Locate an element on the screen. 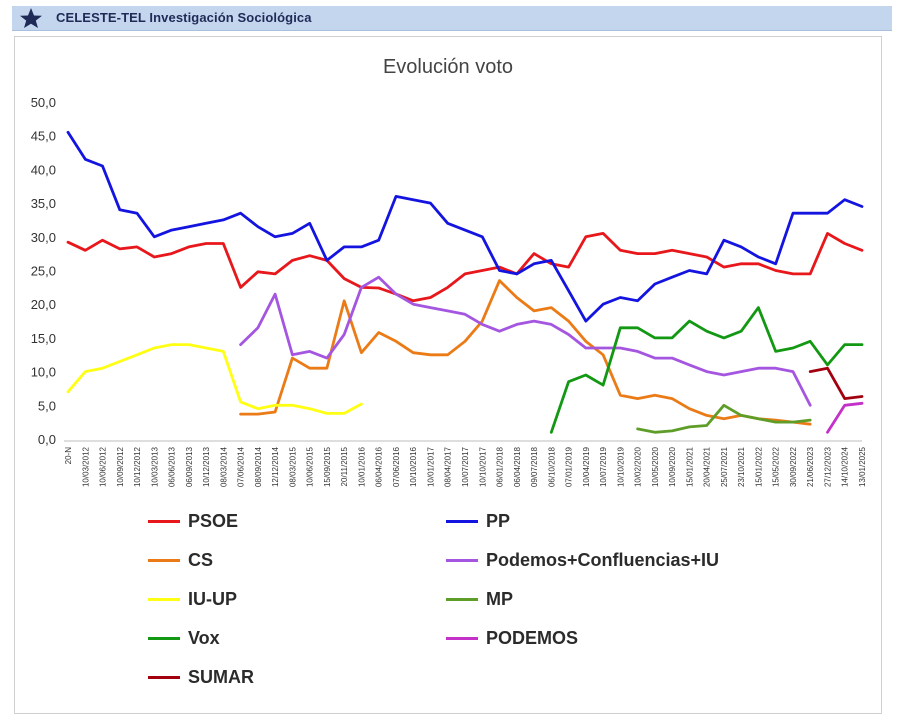 The width and height of the screenshot is (900, 718). x-tick-label: 10/12/2012 is located at coordinates (137, 466).